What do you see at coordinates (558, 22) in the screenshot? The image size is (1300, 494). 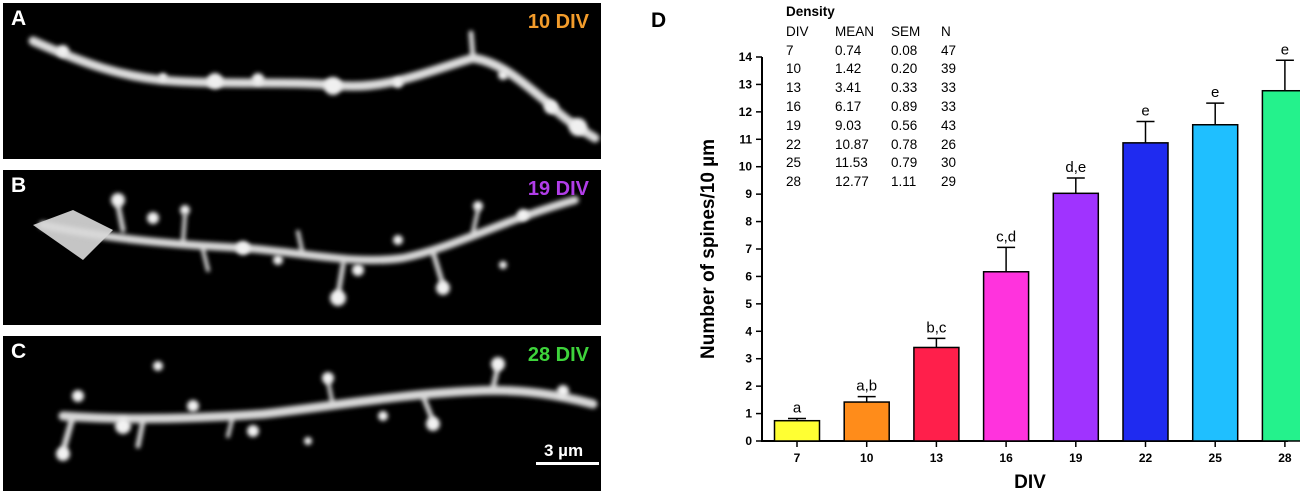 I see `div-label-a: 10 DIV` at bounding box center [558, 22].